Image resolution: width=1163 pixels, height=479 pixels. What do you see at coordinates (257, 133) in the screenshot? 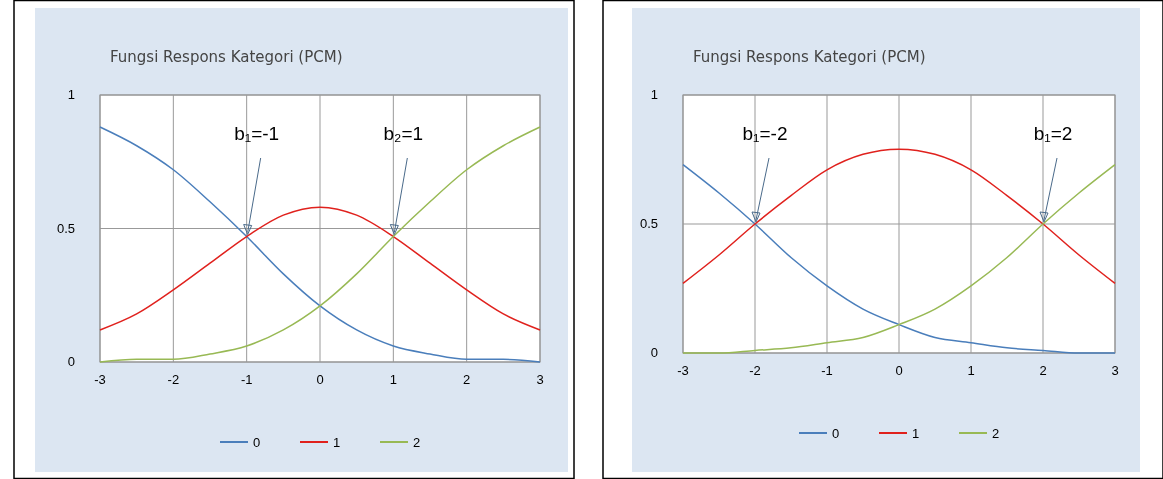
I see `annotation: b₁=-1` at bounding box center [257, 133].